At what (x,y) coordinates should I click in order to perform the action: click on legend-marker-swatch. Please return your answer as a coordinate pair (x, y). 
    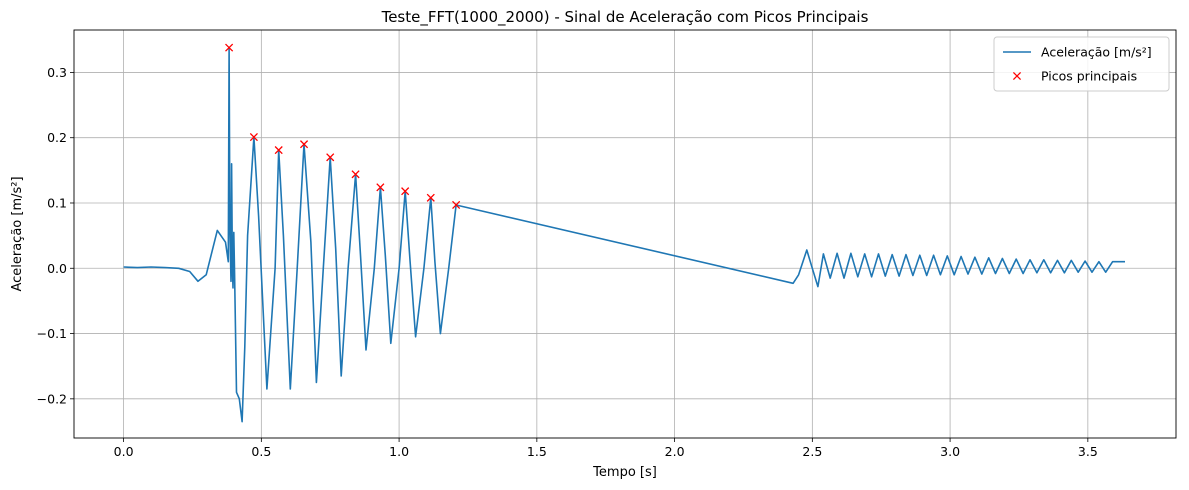
    Looking at the image, I should click on (1017, 76).